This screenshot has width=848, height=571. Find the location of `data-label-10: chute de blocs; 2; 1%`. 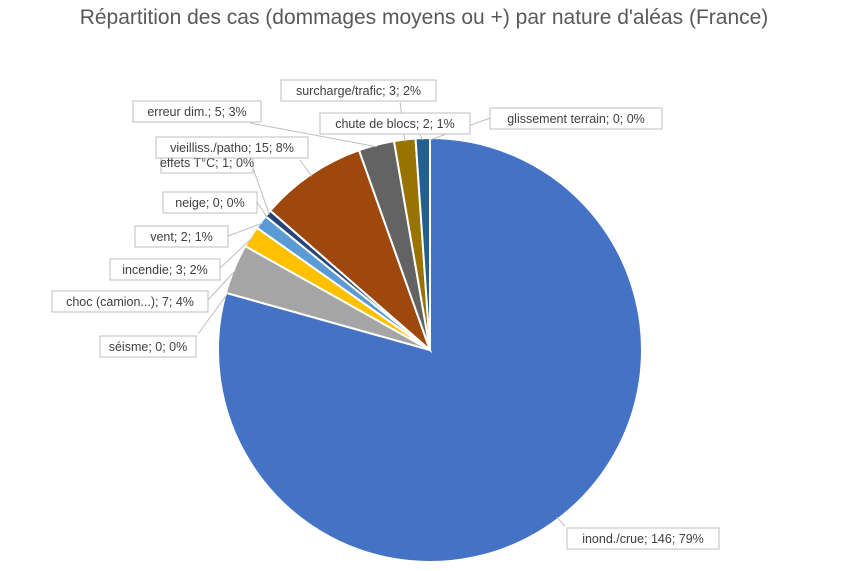

data-label-10: chute de blocs; 2; 1% is located at coordinates (395, 124).